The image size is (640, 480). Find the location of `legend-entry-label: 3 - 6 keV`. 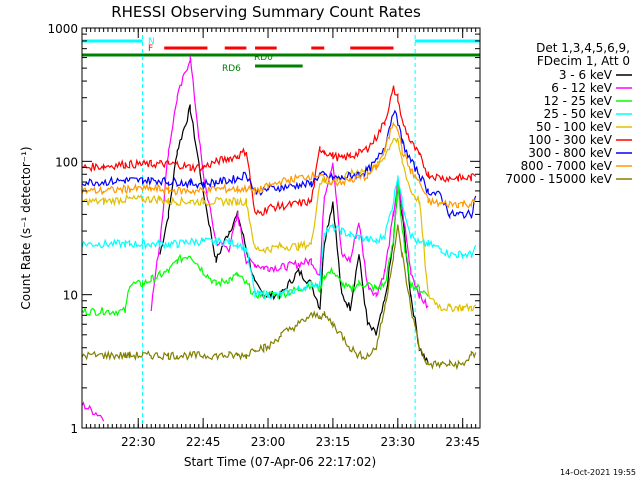

legend-entry-label: 3 - 6 keV is located at coordinates (586, 75).